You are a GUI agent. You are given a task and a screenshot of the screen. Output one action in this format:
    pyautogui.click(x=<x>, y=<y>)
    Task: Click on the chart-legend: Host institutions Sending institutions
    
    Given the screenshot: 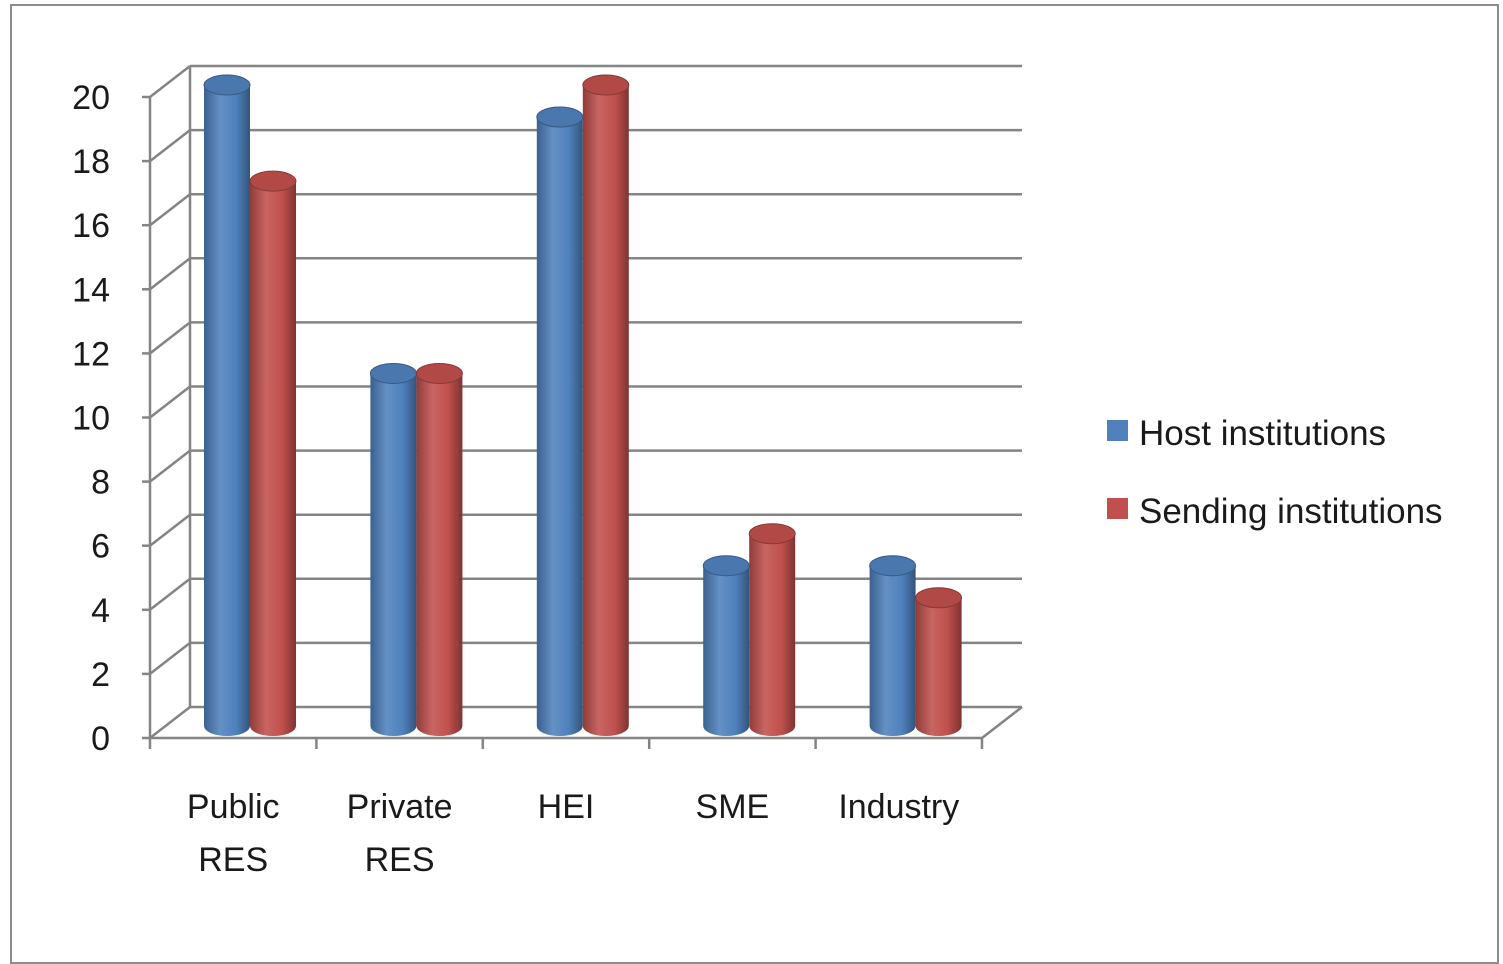 What is the action you would take?
    pyautogui.click(x=1275, y=472)
    